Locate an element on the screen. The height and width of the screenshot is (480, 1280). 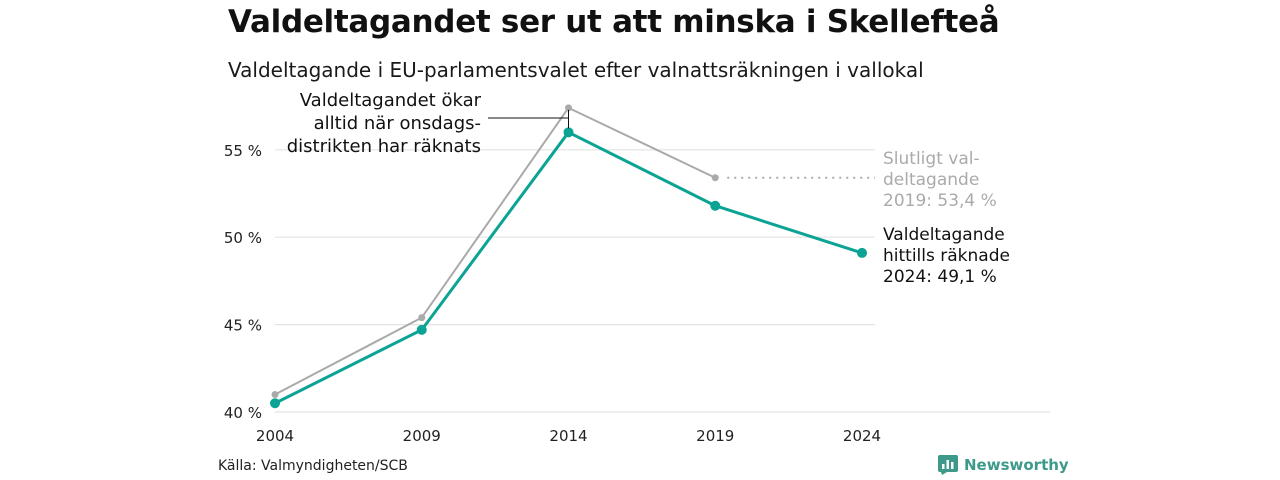
annotation-counted-line: 2024: 49,1 % is located at coordinates (940, 277).